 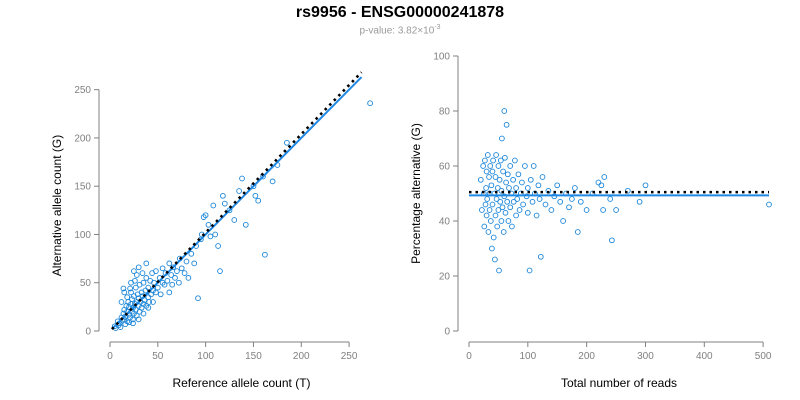 What do you see at coordinates (619, 383) in the screenshot?
I see `panel2-x-axis-label: Total number of reads` at bounding box center [619, 383].